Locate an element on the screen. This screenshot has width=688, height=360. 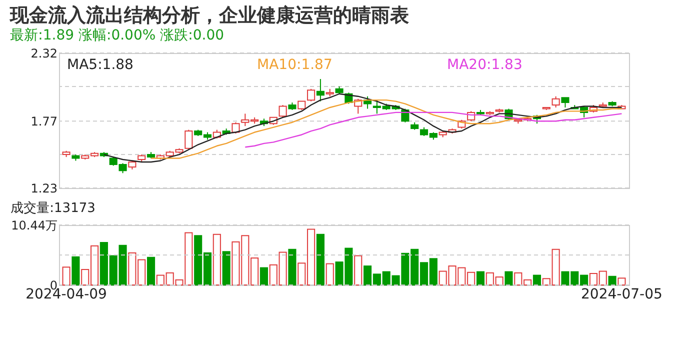
text: MA20:1.83 is located at coordinates (484, 65).